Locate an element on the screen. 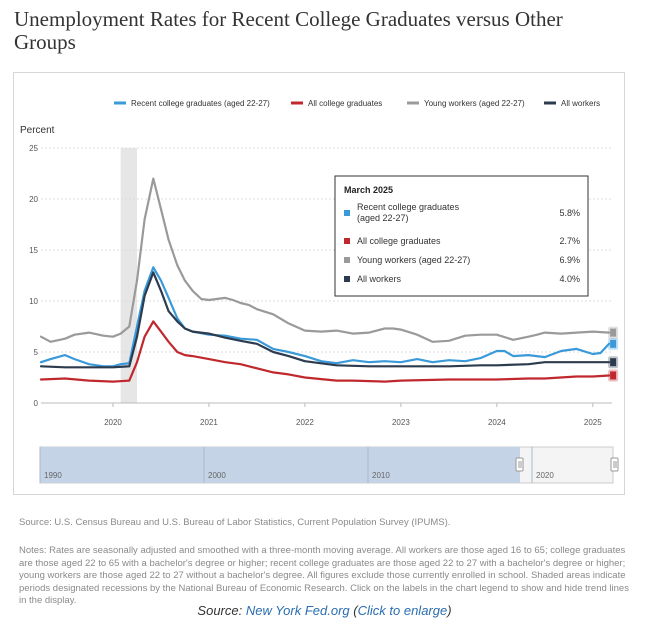 The width and height of the screenshot is (649, 628). tooltip-label: All college graduates is located at coordinates (399, 241).